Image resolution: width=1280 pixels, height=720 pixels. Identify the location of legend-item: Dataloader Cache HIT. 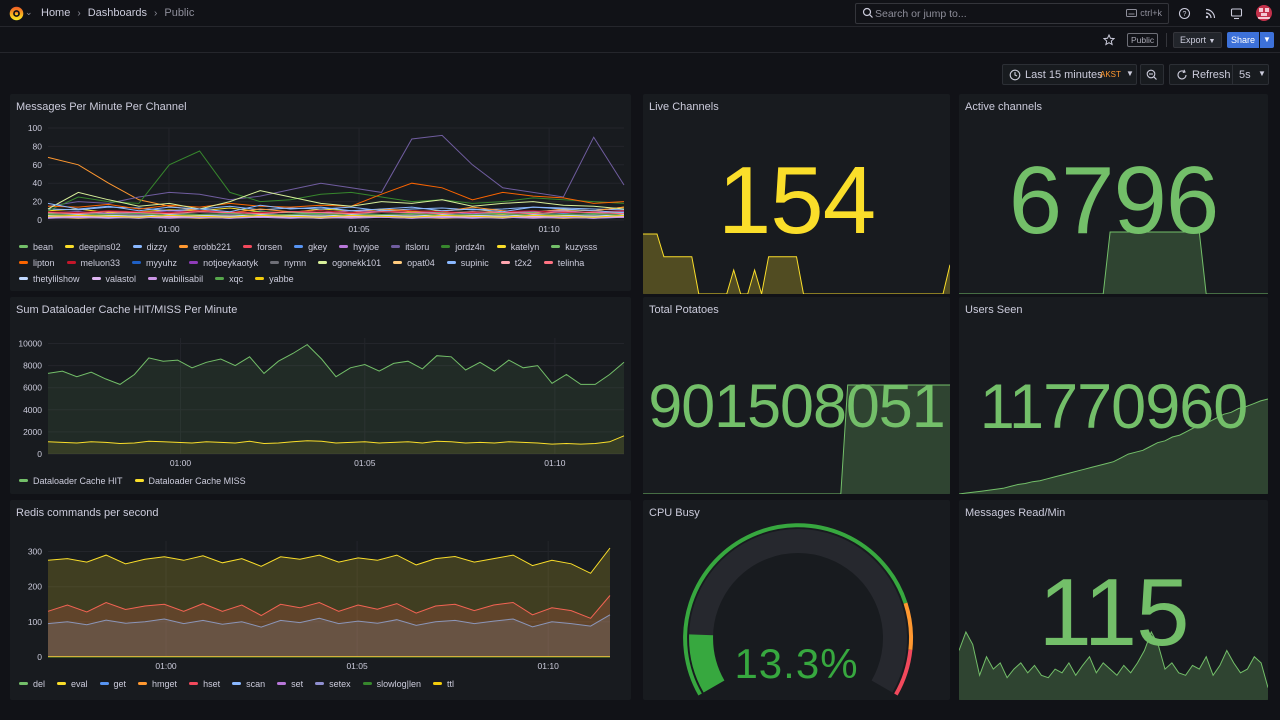
(71, 480).